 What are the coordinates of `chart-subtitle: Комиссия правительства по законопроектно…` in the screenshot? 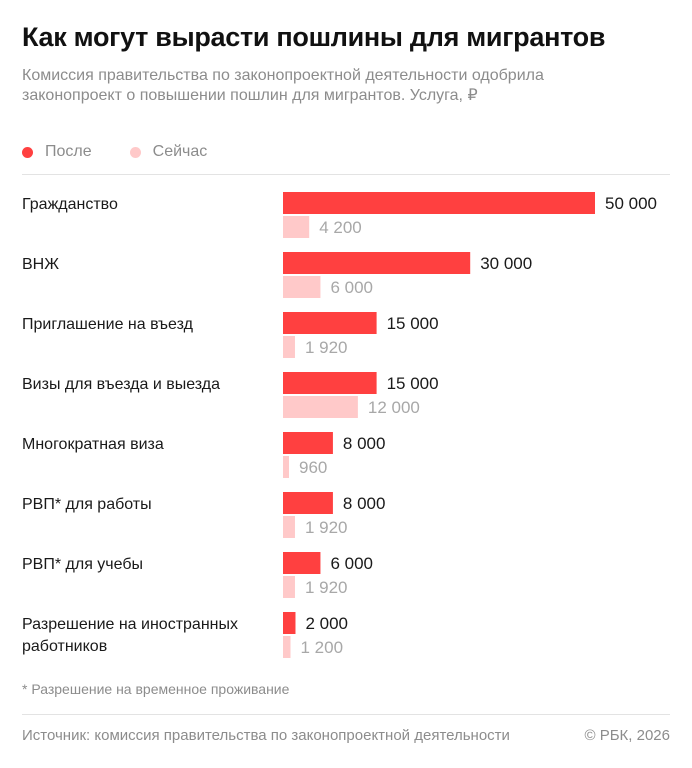 It's located at (283, 85).